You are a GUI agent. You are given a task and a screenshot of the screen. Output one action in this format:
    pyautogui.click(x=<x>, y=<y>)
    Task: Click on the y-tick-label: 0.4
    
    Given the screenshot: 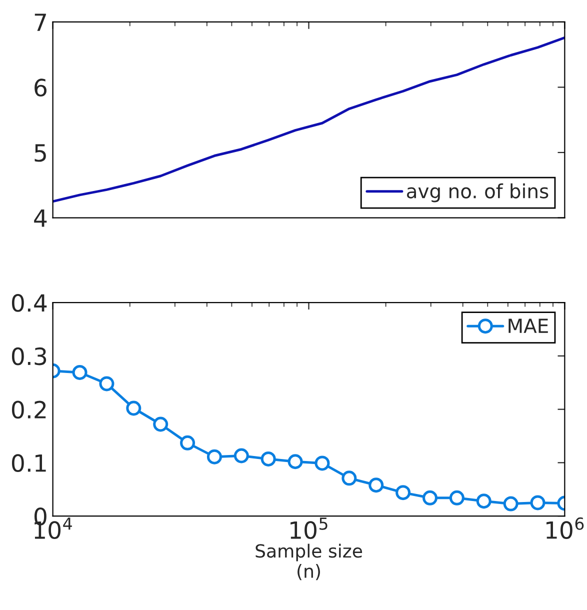 What is the action you would take?
    pyautogui.click(x=29, y=303)
    